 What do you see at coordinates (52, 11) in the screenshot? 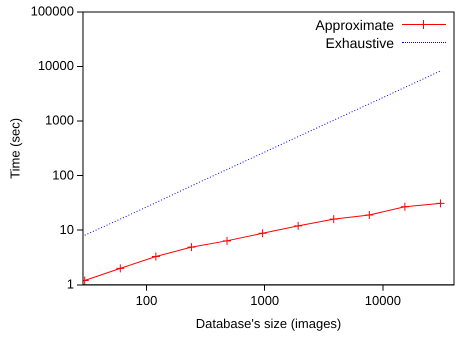
I see `y-tick-label: 100000` at bounding box center [52, 11].